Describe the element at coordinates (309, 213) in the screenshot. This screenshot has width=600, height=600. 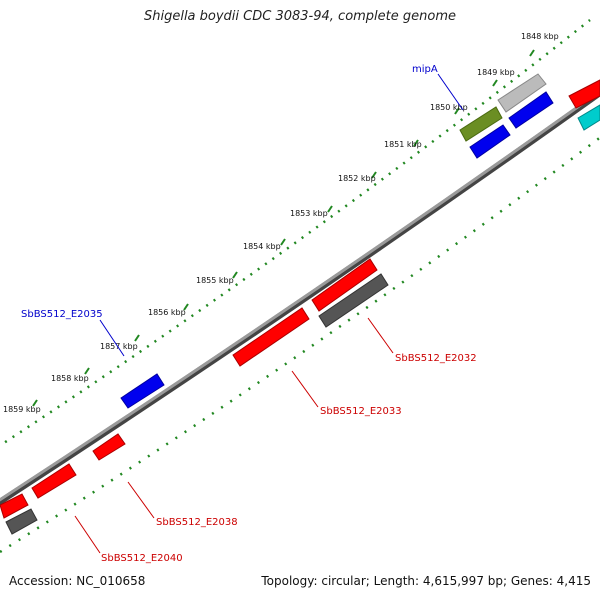
I see `kbp-label: 1853 kbp` at that location.